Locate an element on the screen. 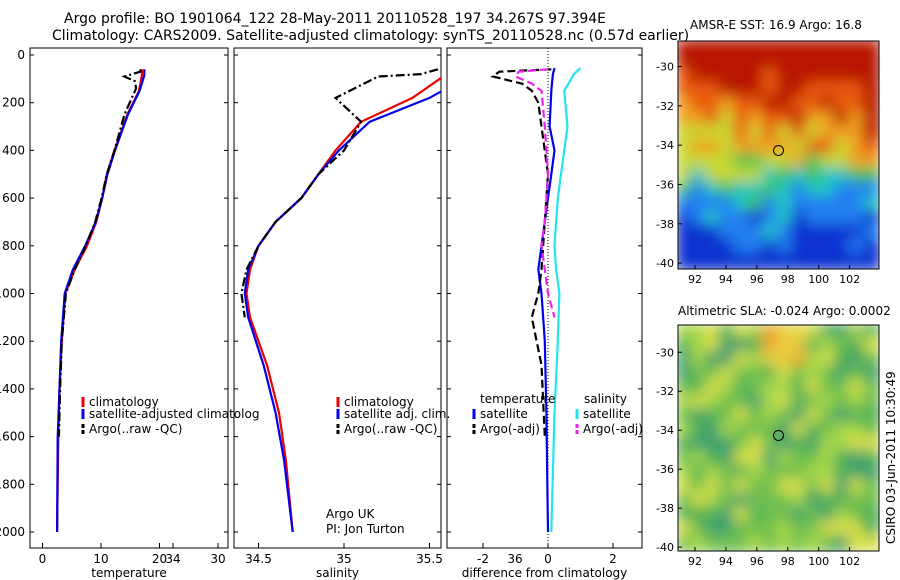  sla_map-xtick-label: 102 is located at coordinates (849, 561).